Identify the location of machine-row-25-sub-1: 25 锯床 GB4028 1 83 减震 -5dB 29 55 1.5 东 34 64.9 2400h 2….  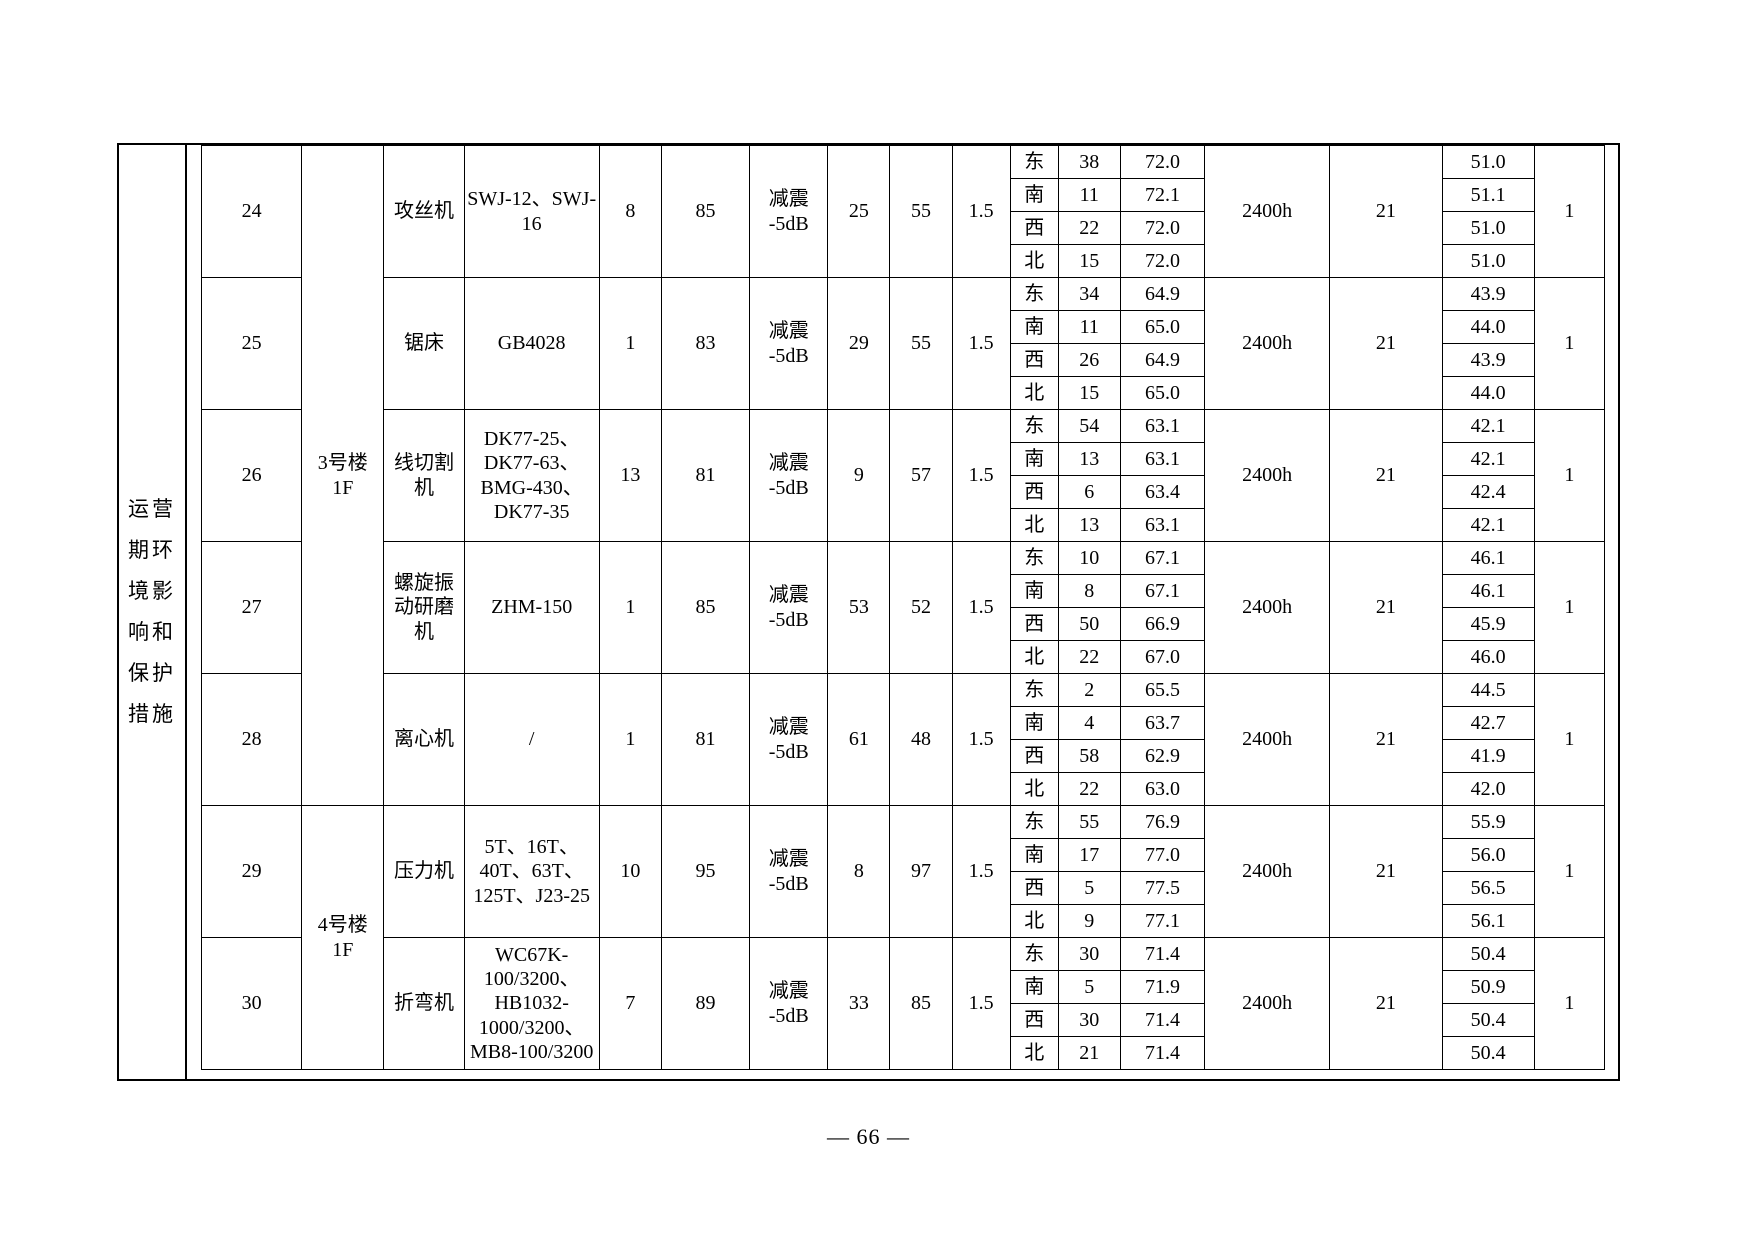
(903, 343).